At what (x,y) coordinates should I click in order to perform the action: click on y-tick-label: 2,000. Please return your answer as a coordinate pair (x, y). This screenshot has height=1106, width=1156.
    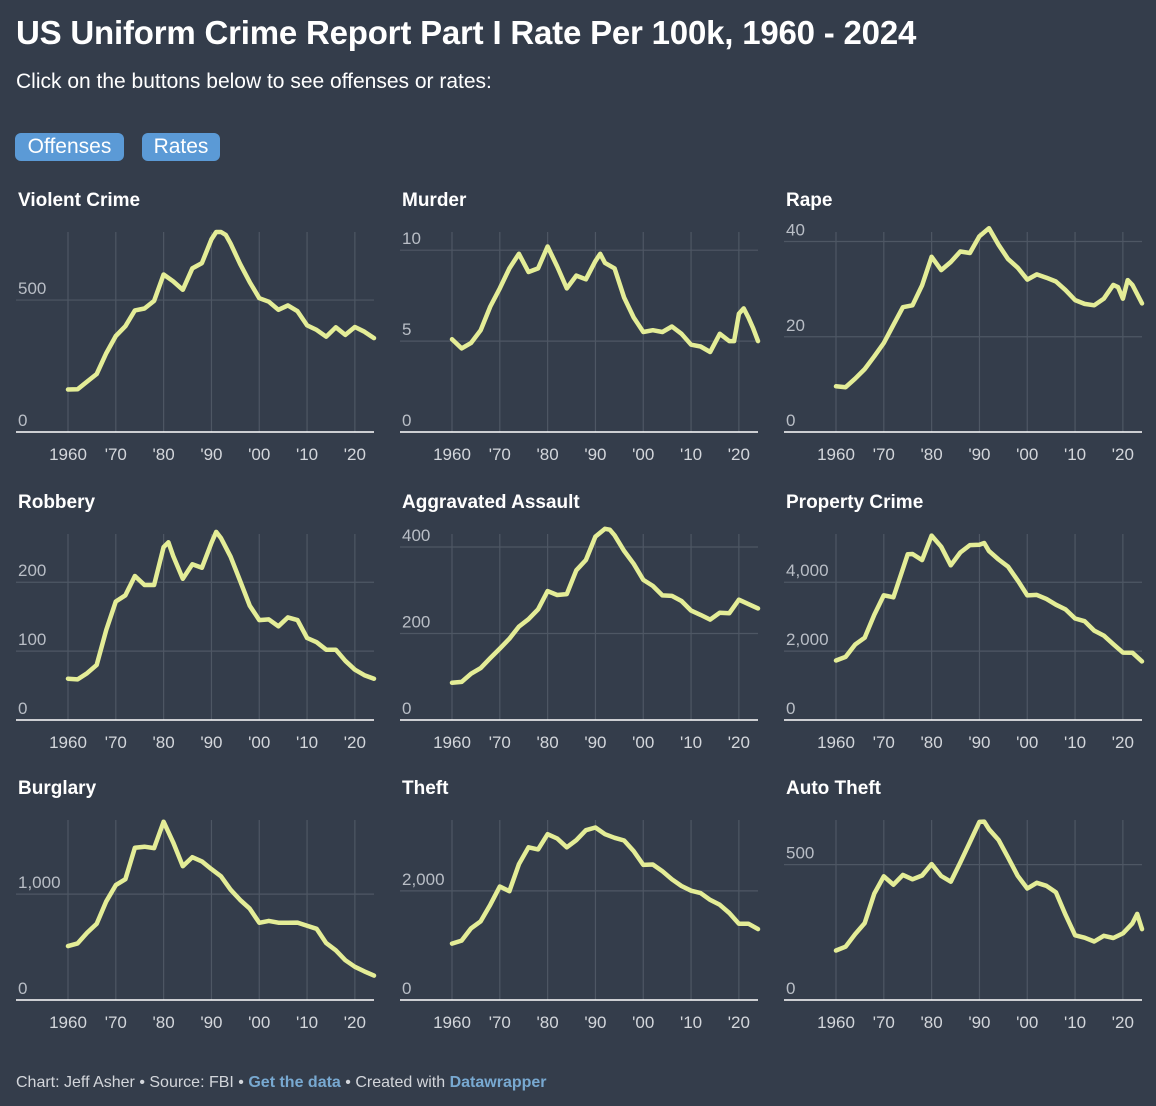
    Looking at the image, I should click on (423, 879).